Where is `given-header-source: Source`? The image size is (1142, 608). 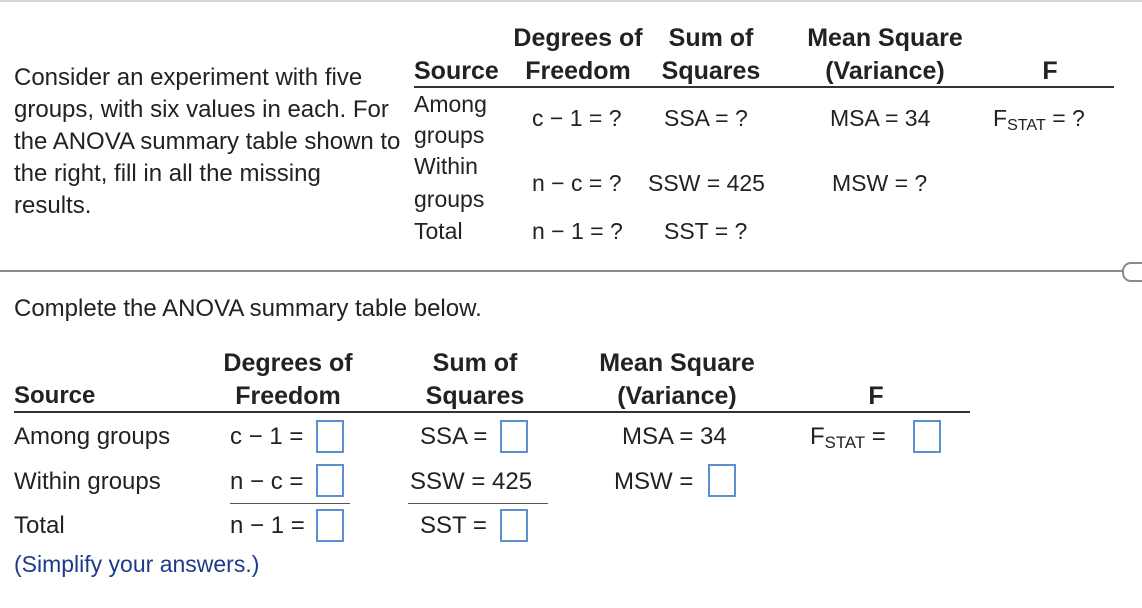
given-header-source: Source is located at coordinates (456, 71).